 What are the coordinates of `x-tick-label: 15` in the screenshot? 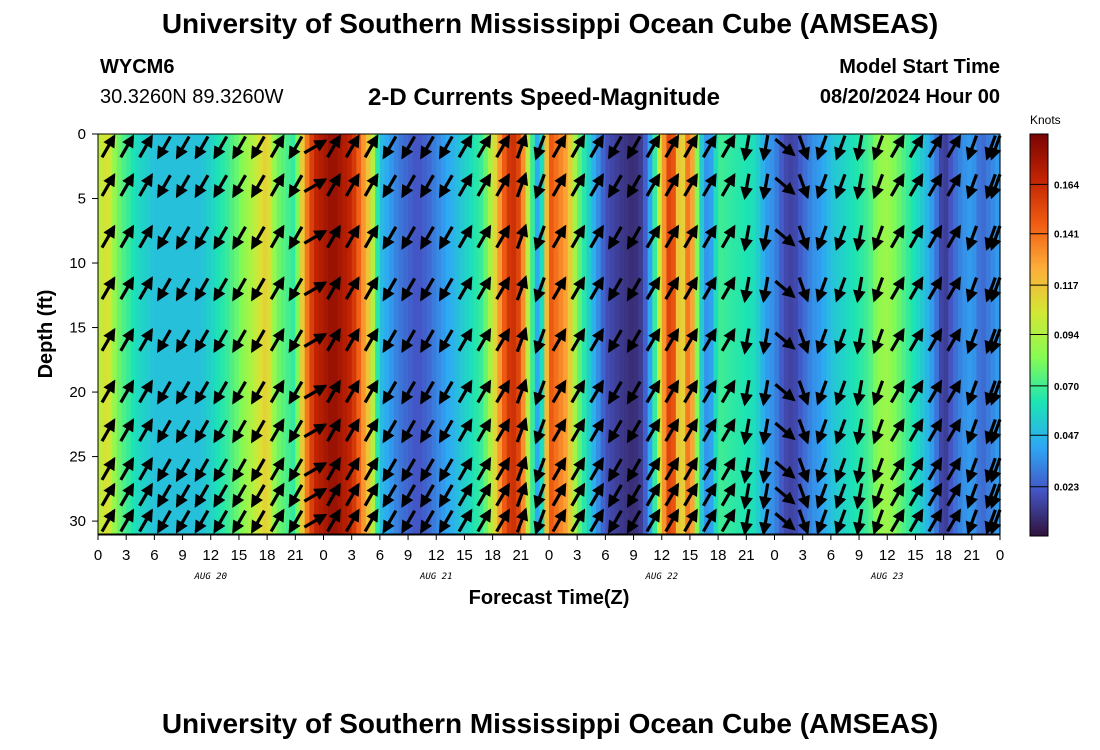 It's located at (239, 555).